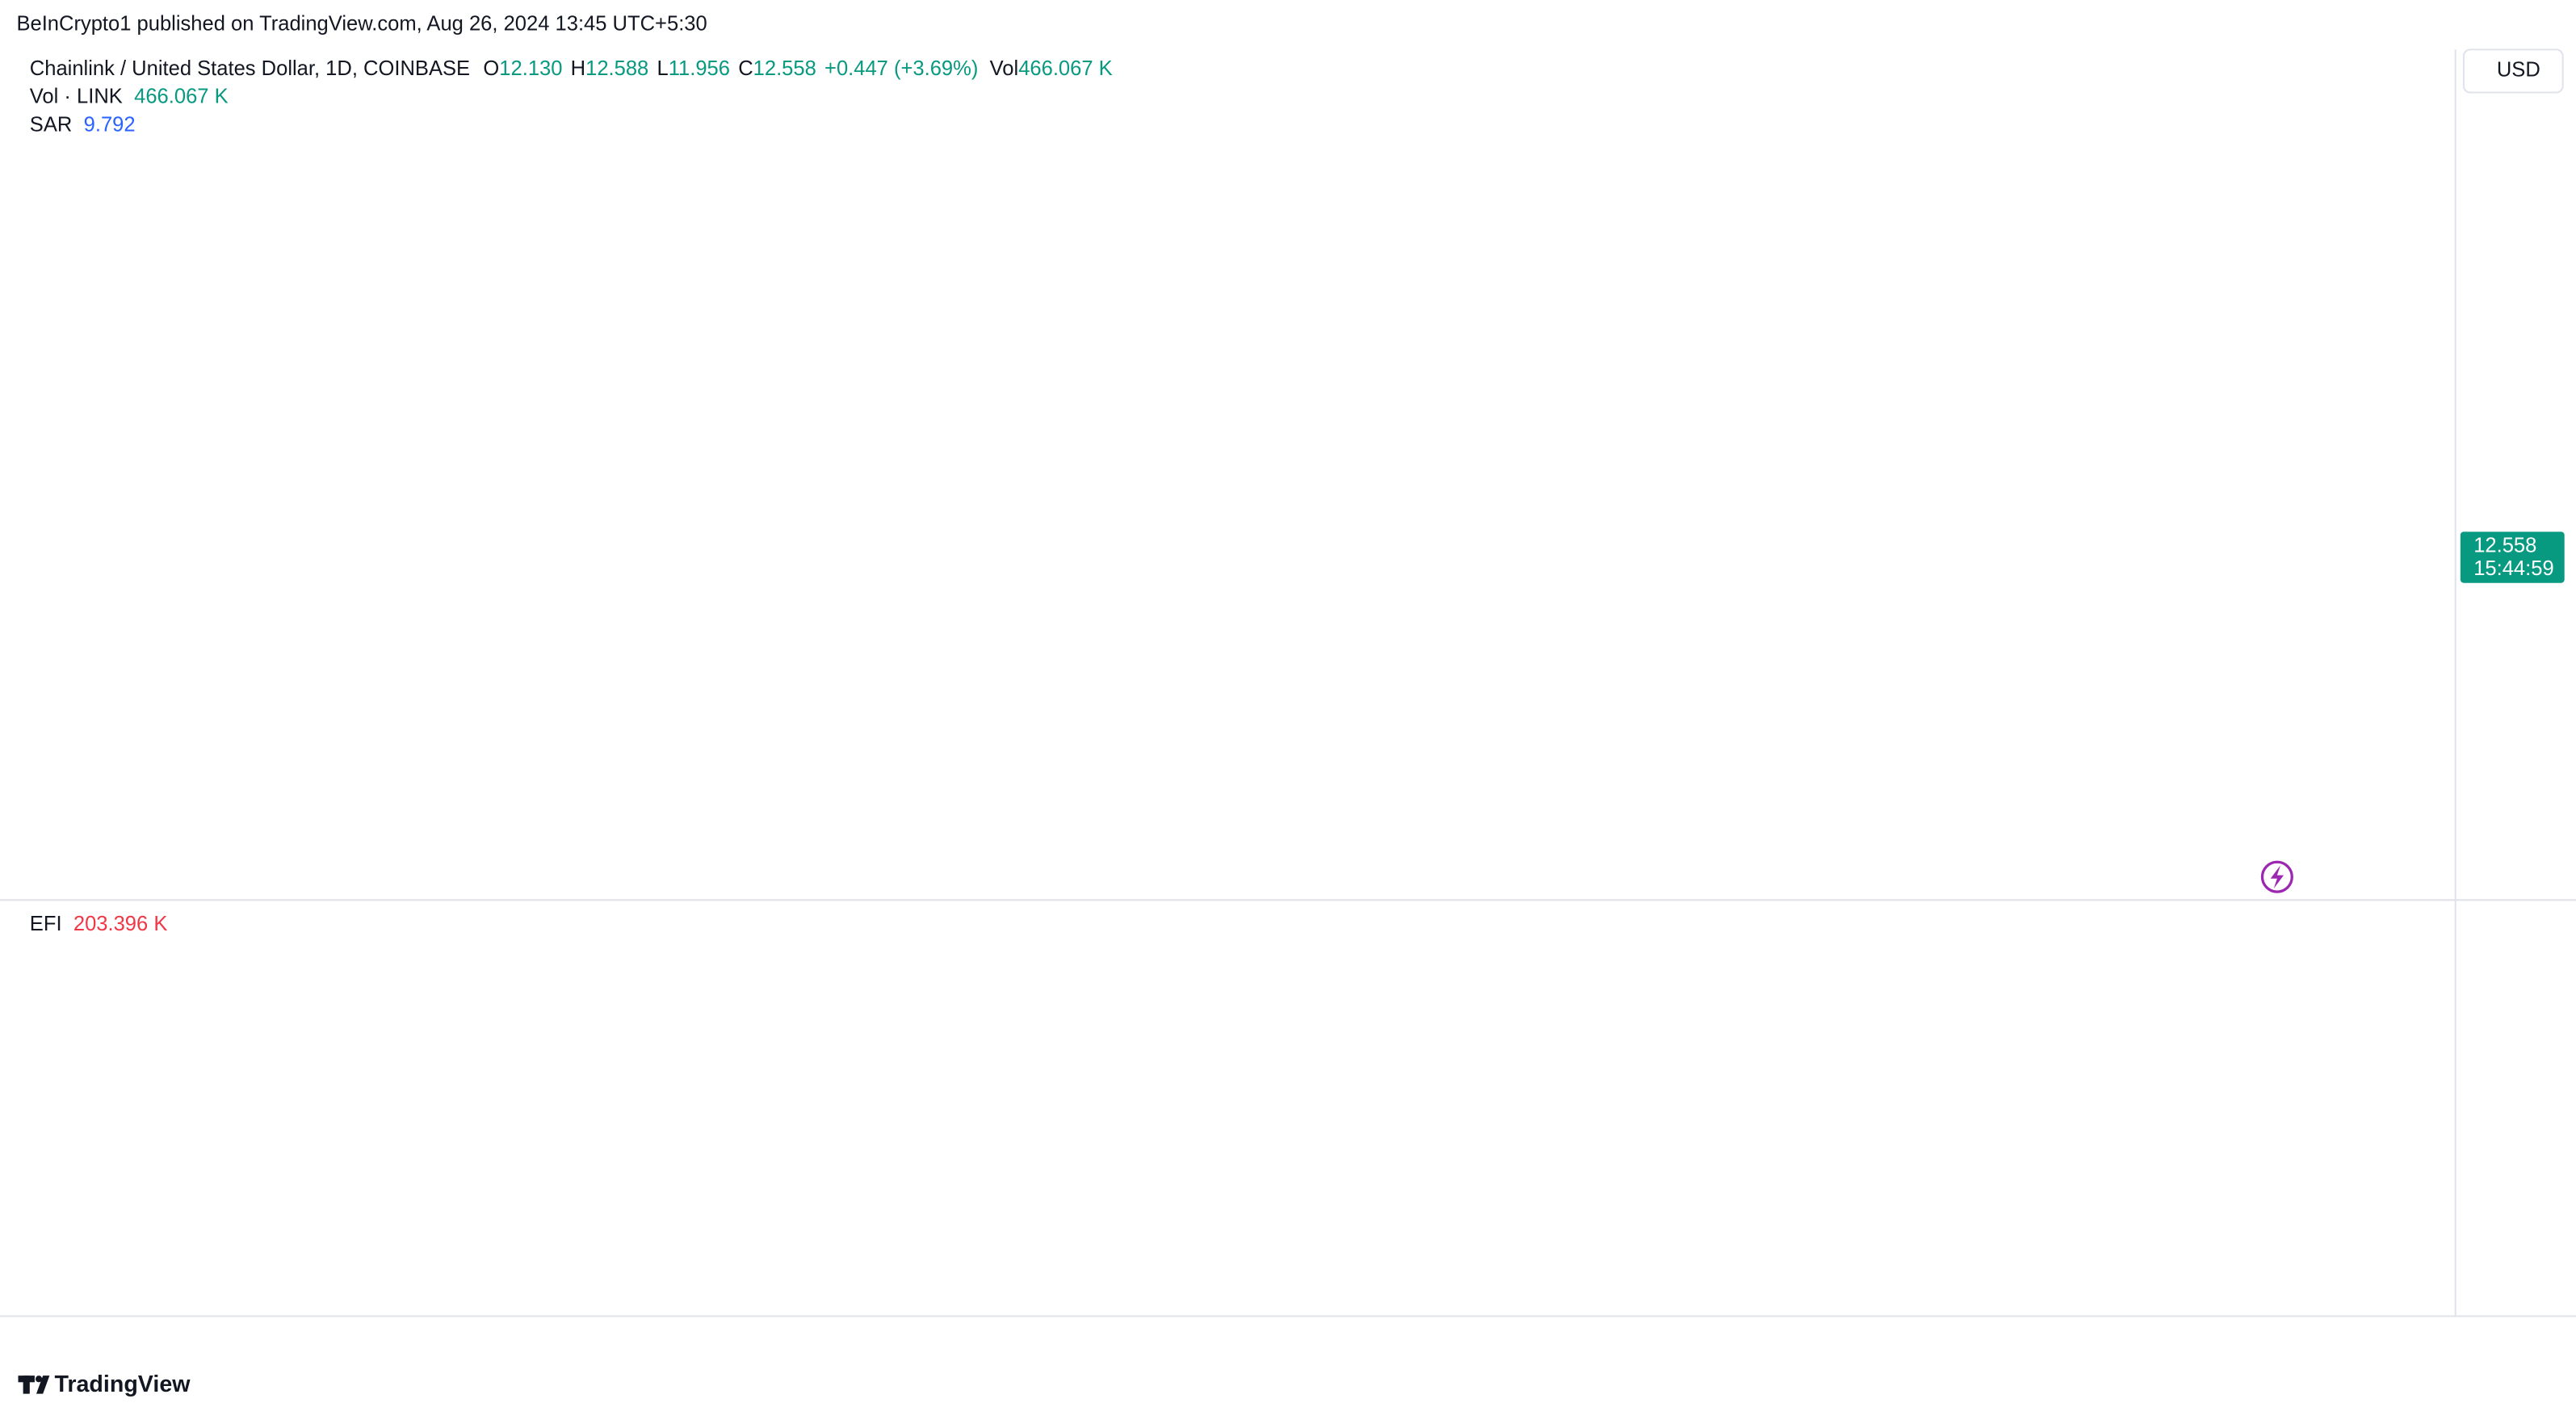  What do you see at coordinates (181, 96) in the screenshot?
I see `volume-value: 466.067 K` at bounding box center [181, 96].